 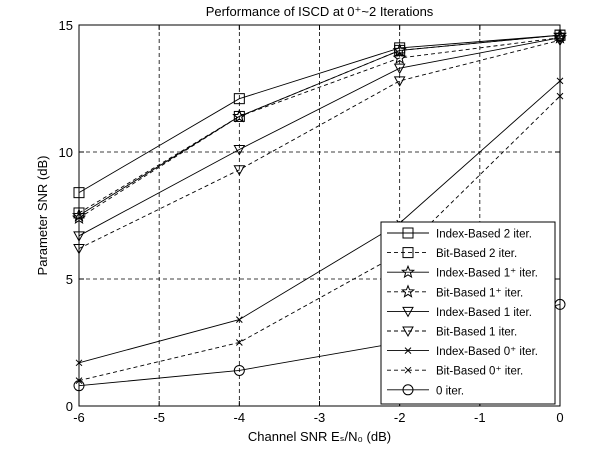 I want to click on legend-label: Index-Based 1⁺ iter., so click(x=487, y=274).